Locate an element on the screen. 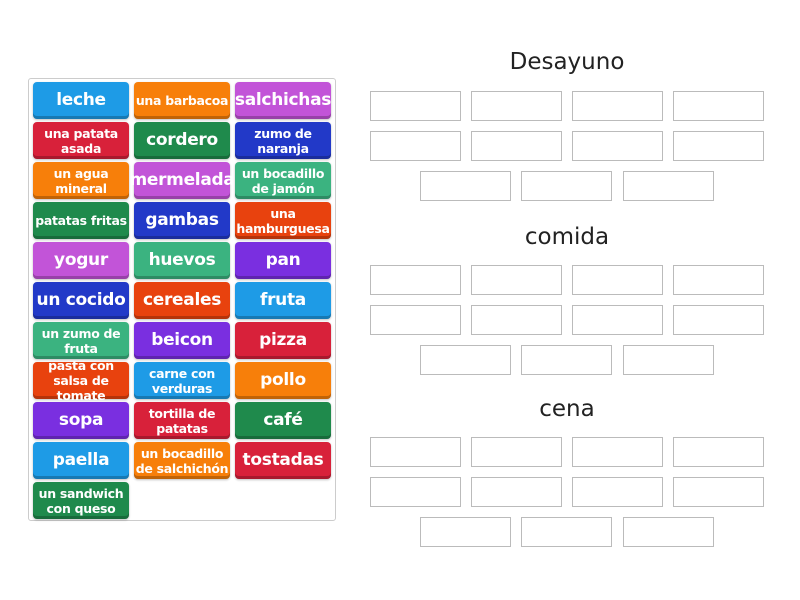 The height and width of the screenshot is (600, 800). draggable-tile: fruta is located at coordinates (283, 300).